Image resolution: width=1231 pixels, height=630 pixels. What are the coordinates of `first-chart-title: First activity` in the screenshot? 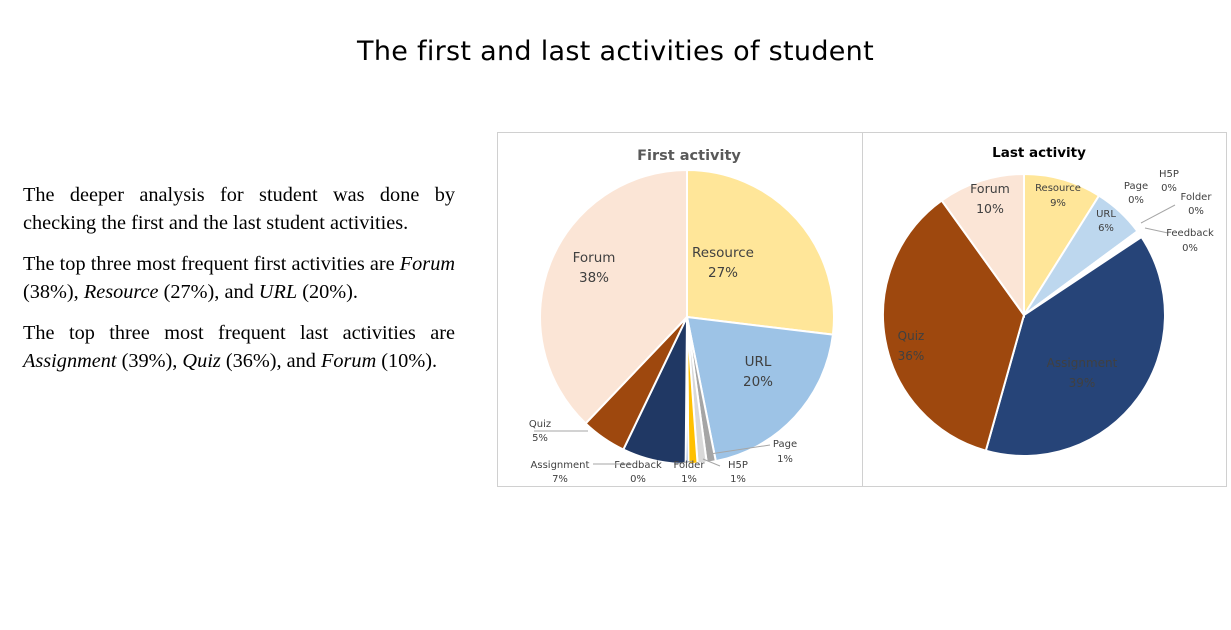 It's located at (689, 156).